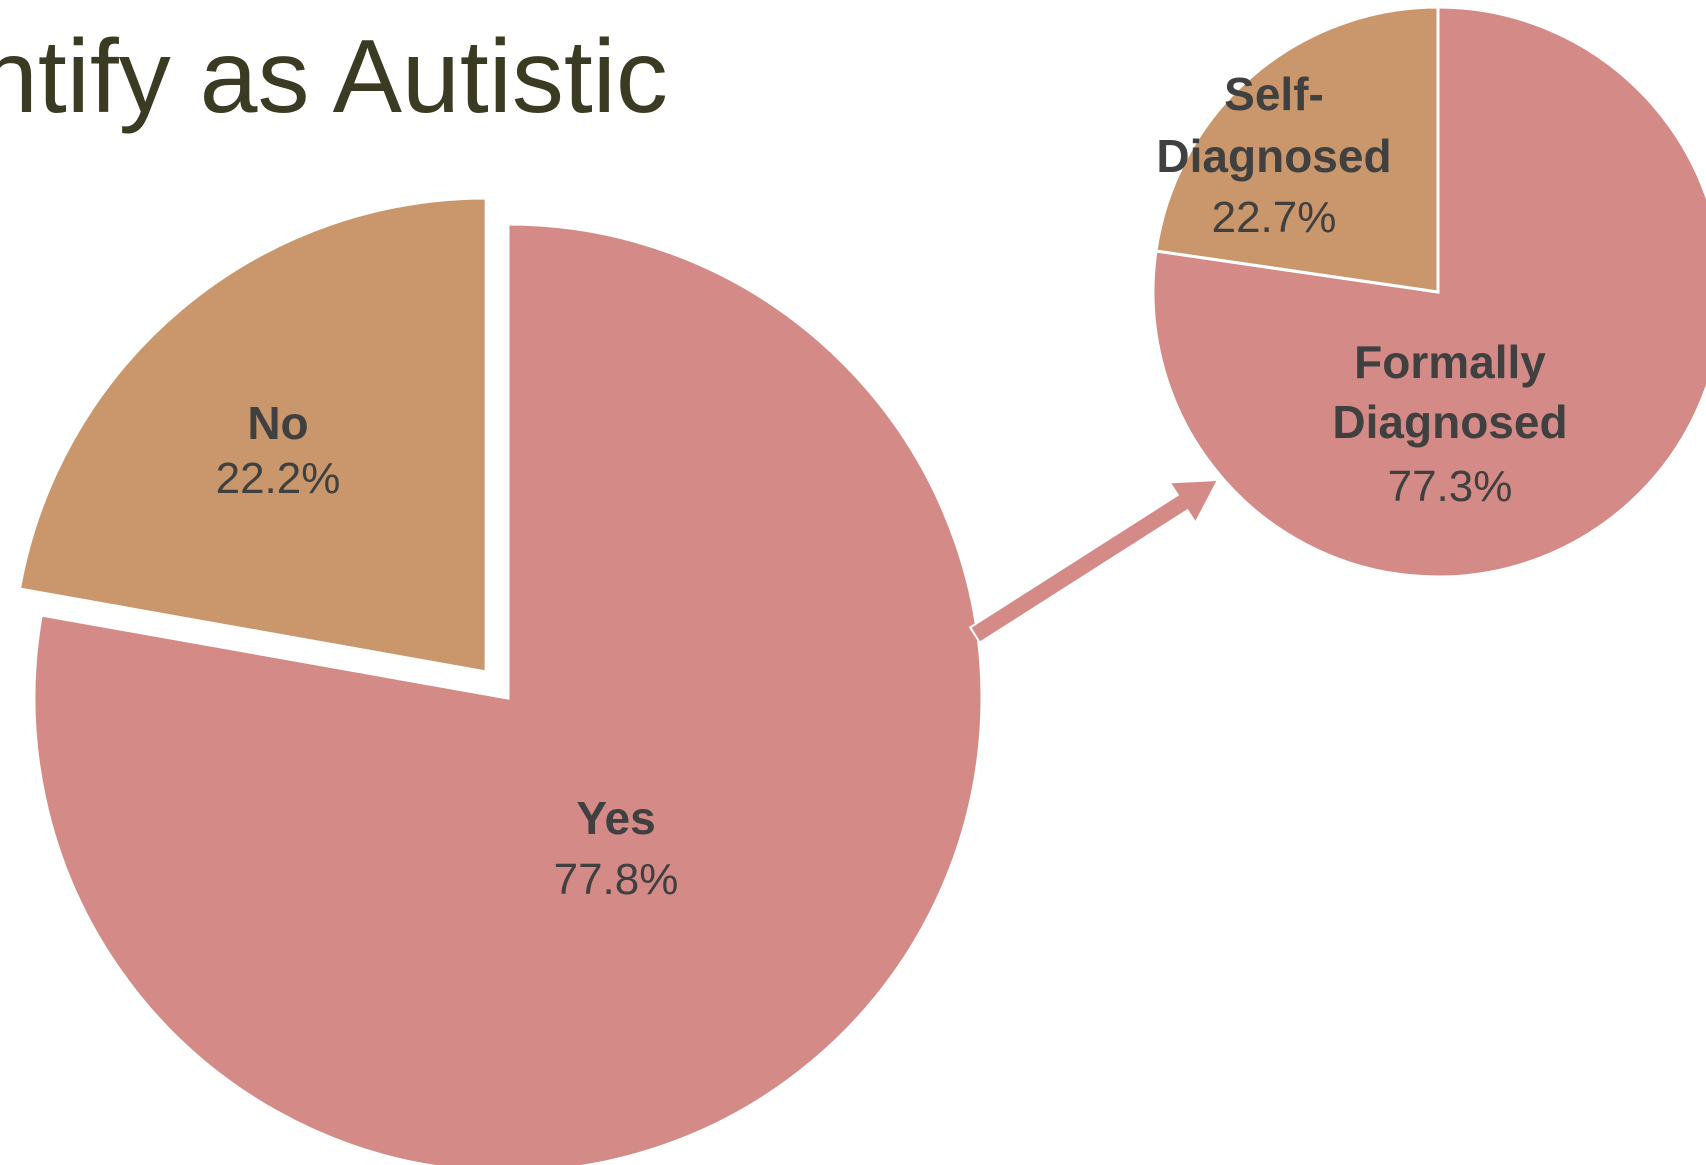  What do you see at coordinates (278, 478) in the screenshot?
I see `slice-value-no: 22.2%` at bounding box center [278, 478].